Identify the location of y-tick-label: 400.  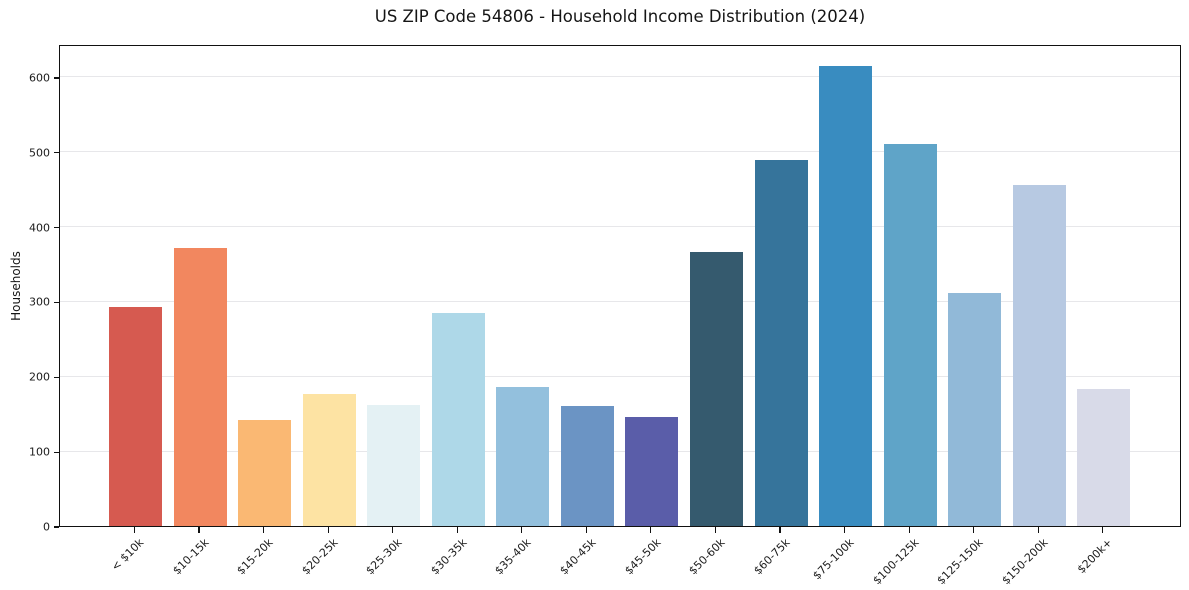
(39, 228).